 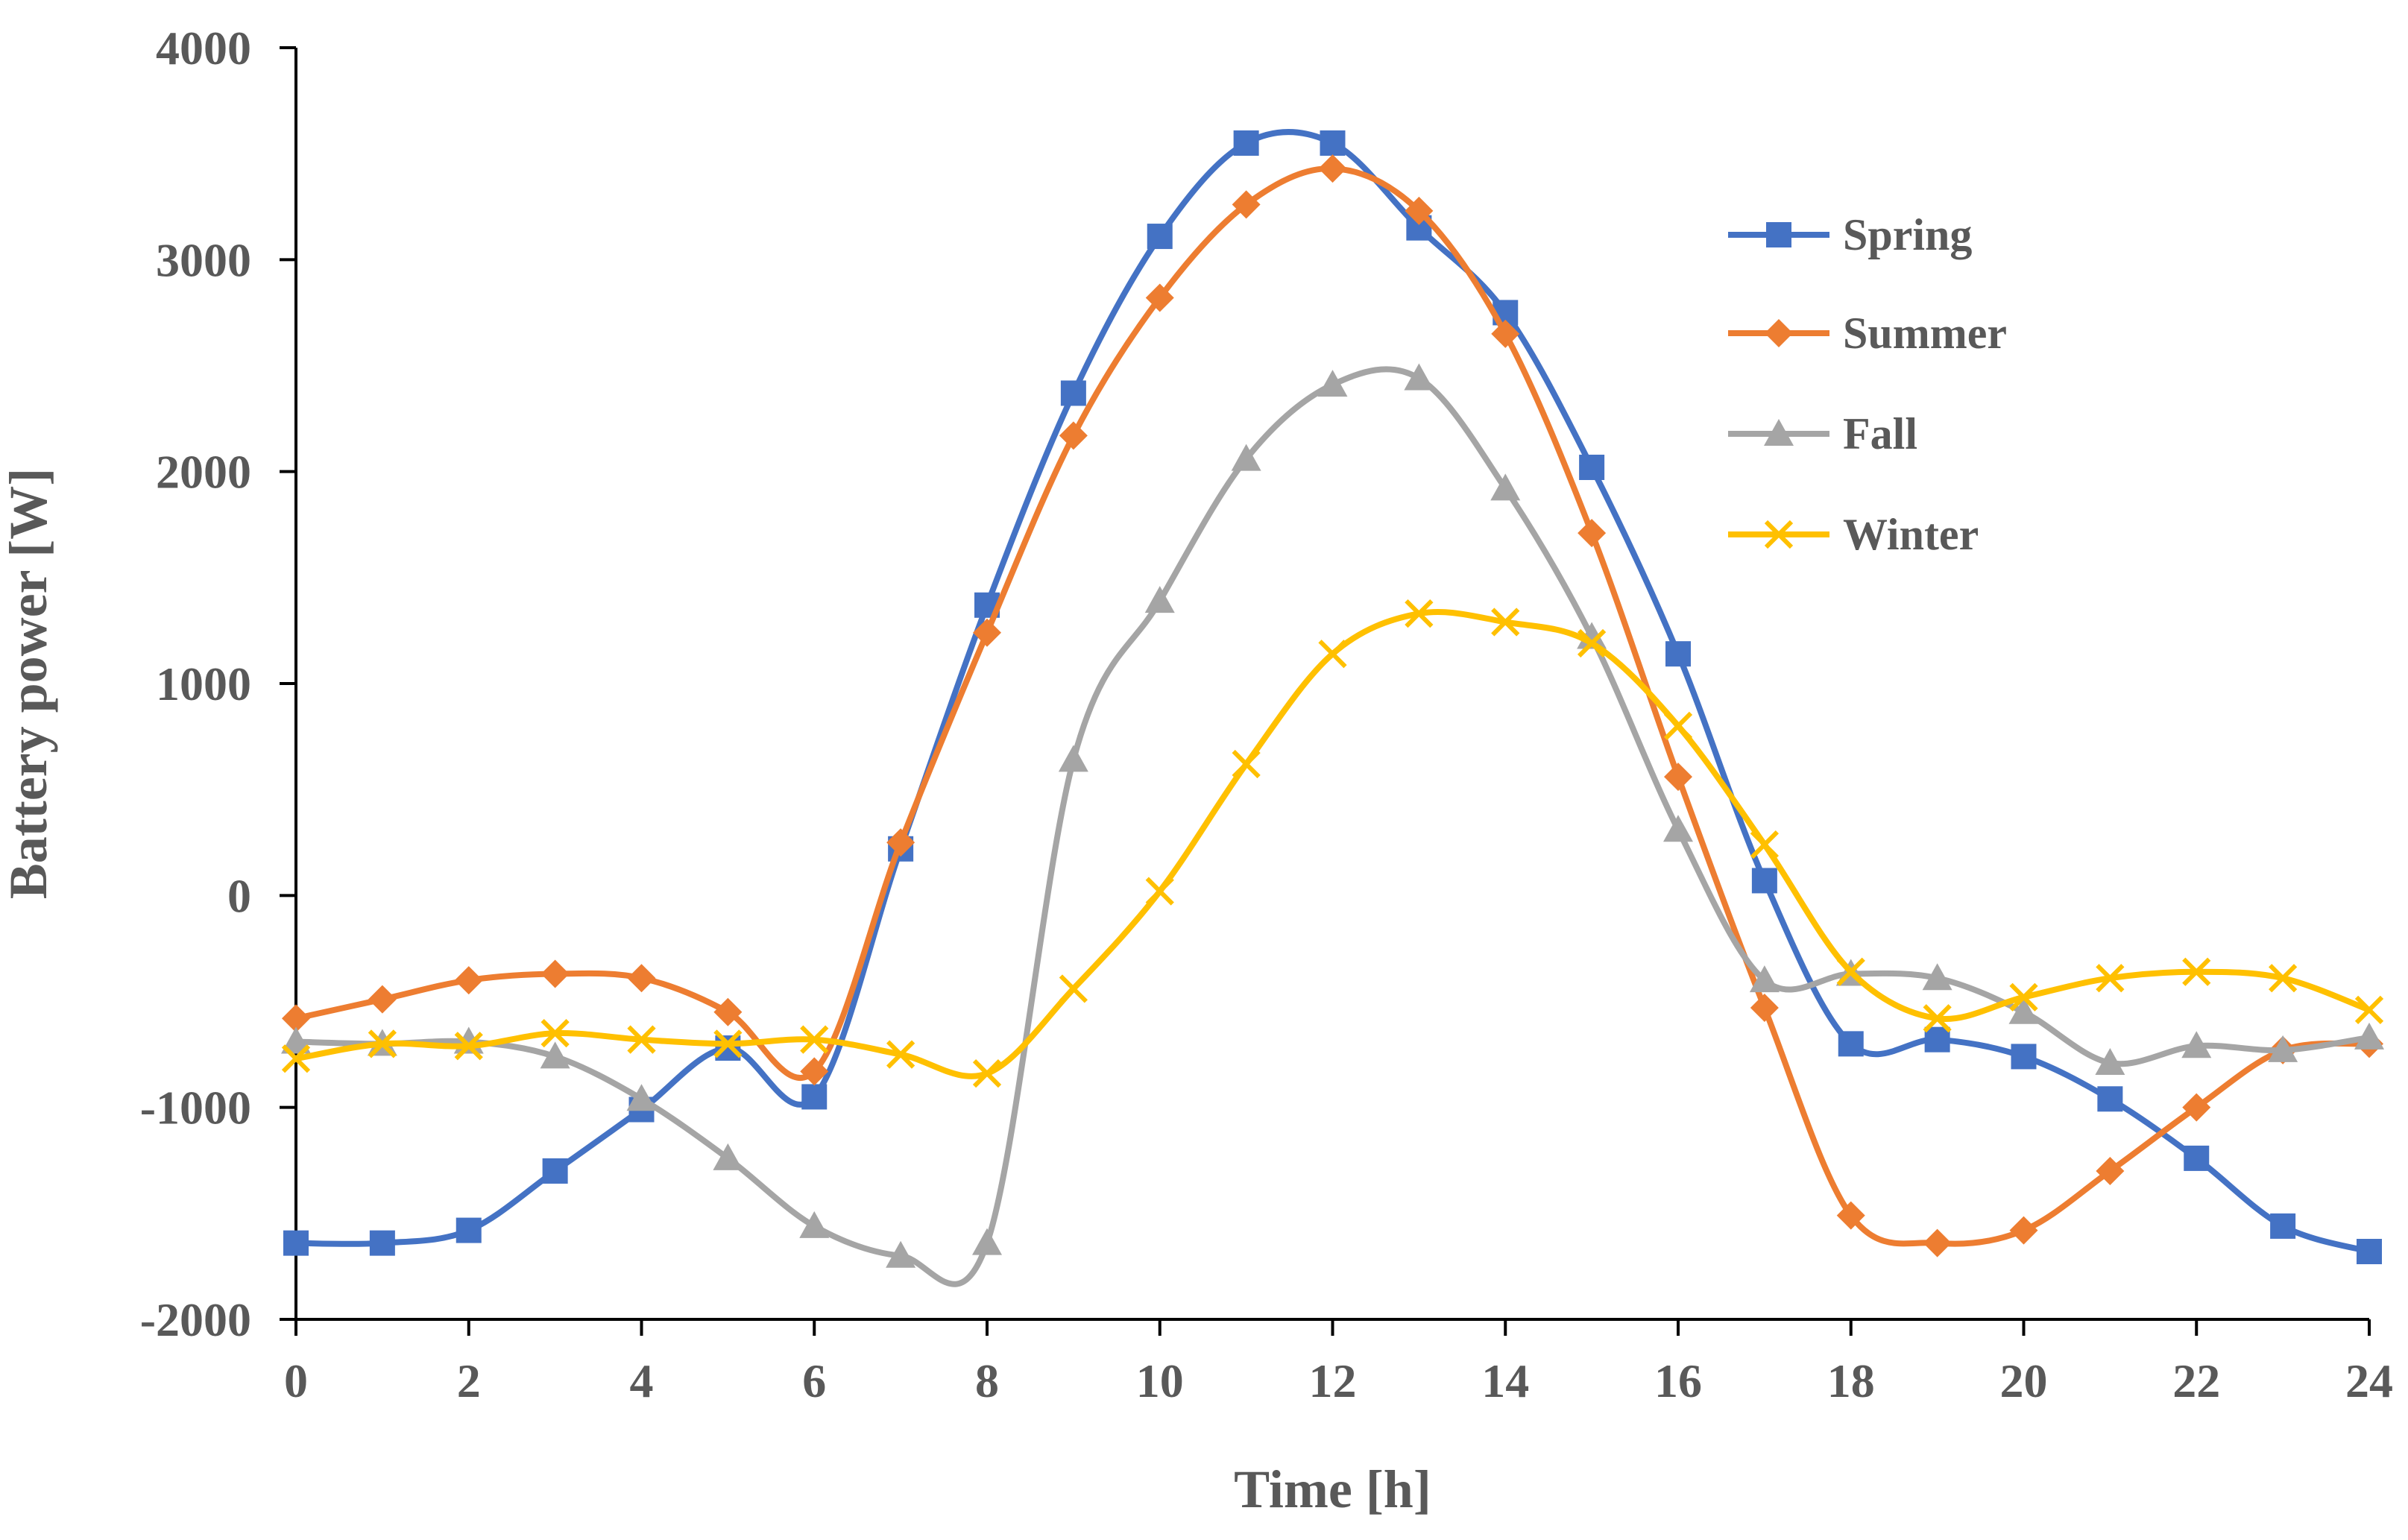 What do you see at coordinates (1911, 534) in the screenshot?
I see `legend-label-winter: Winter` at bounding box center [1911, 534].